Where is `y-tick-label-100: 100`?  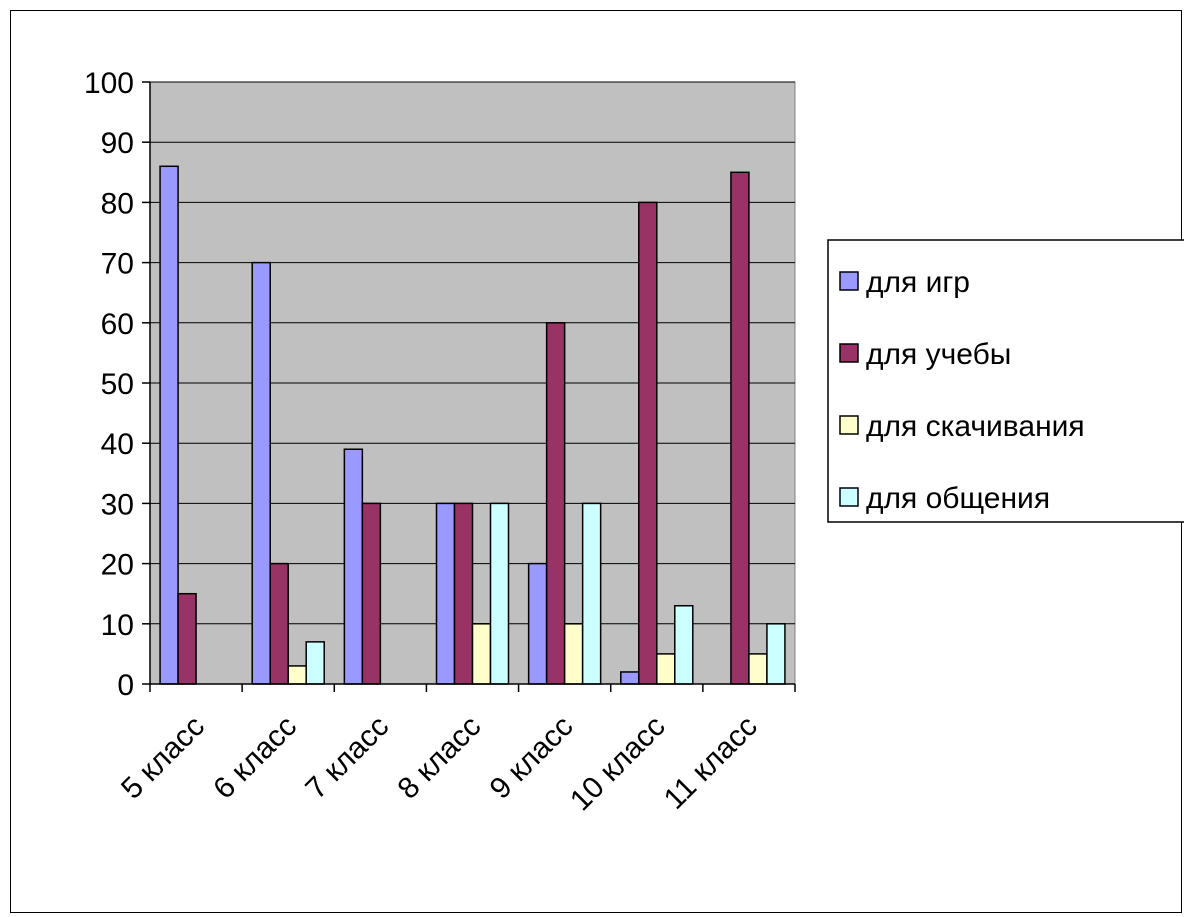 y-tick-label-100: 100 is located at coordinates (109, 83).